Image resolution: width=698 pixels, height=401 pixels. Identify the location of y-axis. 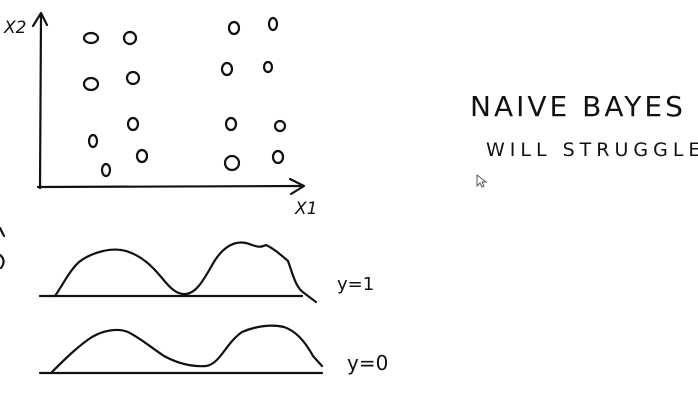
(40, 101).